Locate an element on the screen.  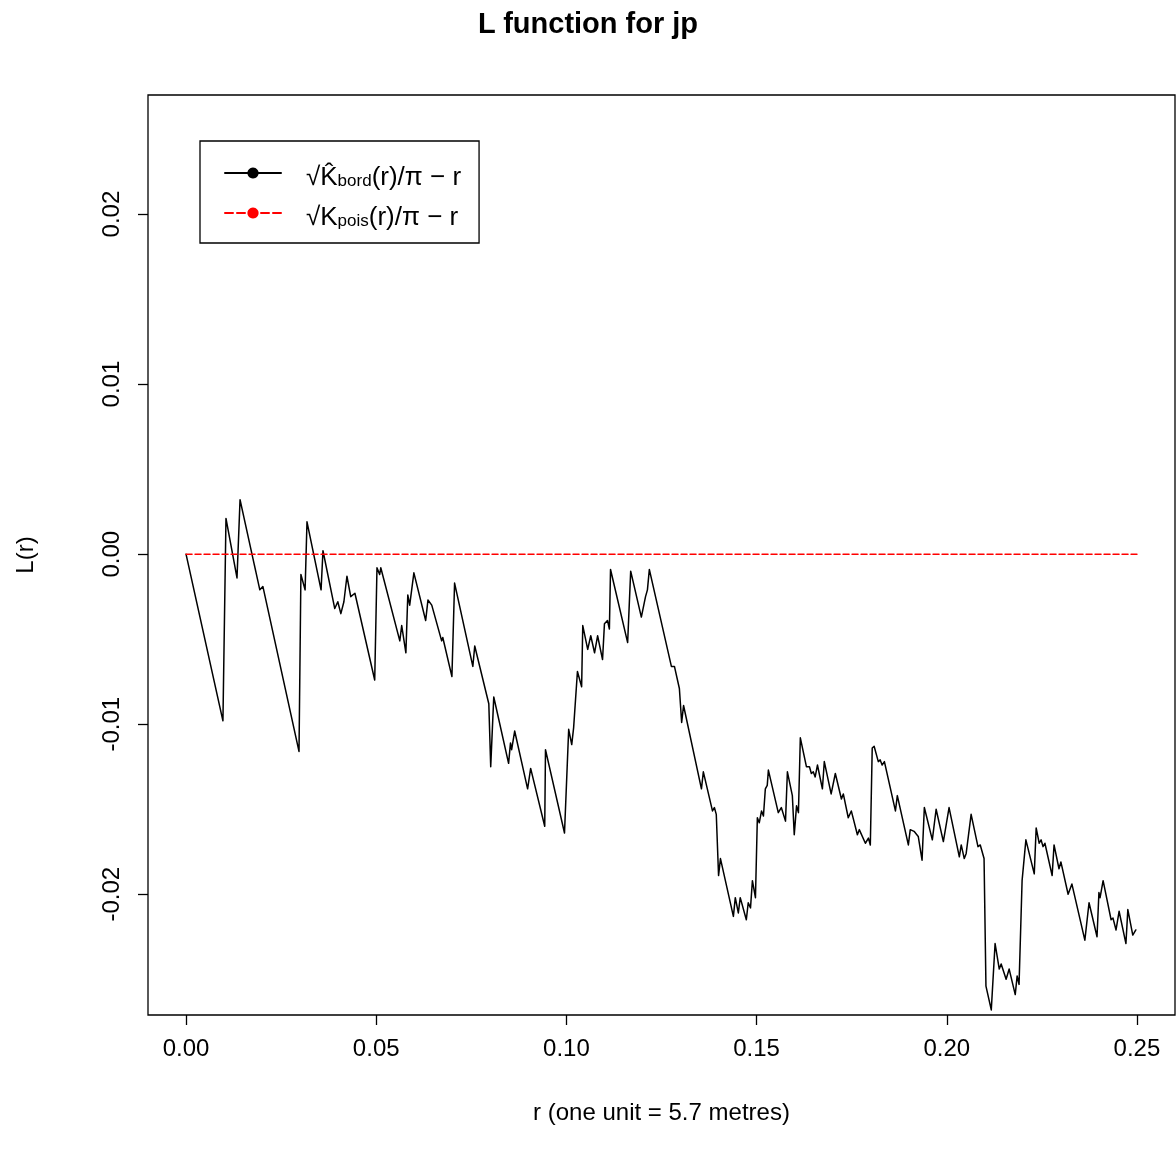
x-tick-label: 0.15 is located at coordinates (756, 1047).